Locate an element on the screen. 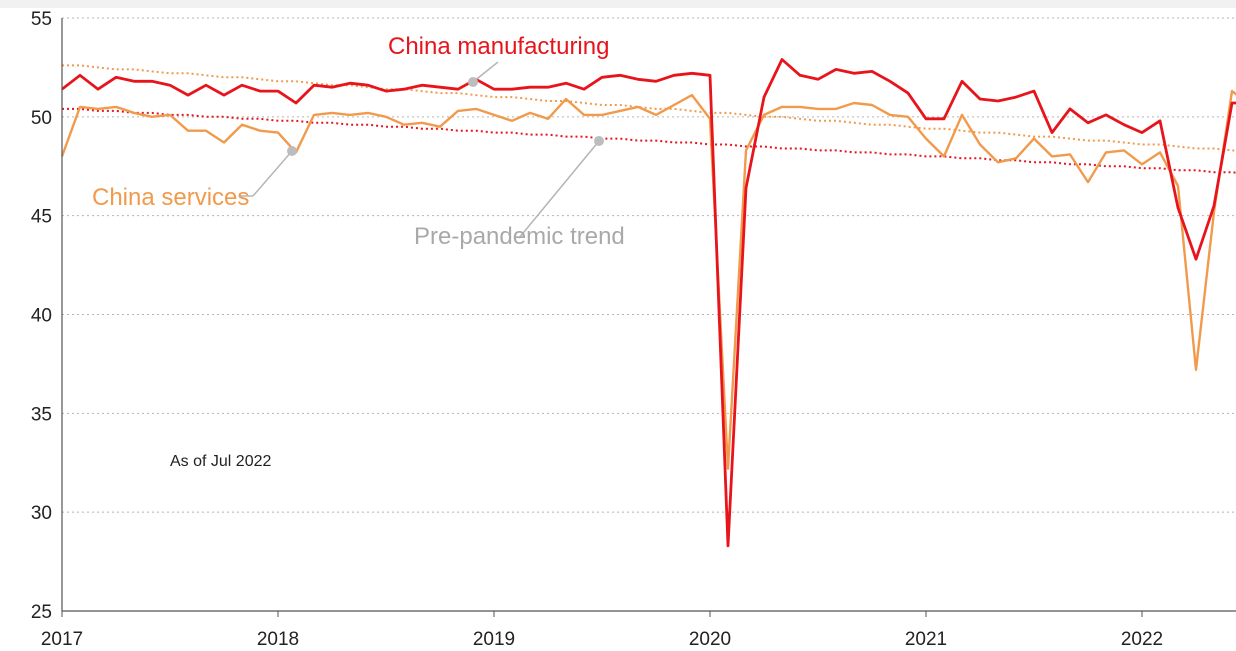 Image resolution: width=1236 pixels, height=651 pixels. y-tick-label: 50 is located at coordinates (41, 118).